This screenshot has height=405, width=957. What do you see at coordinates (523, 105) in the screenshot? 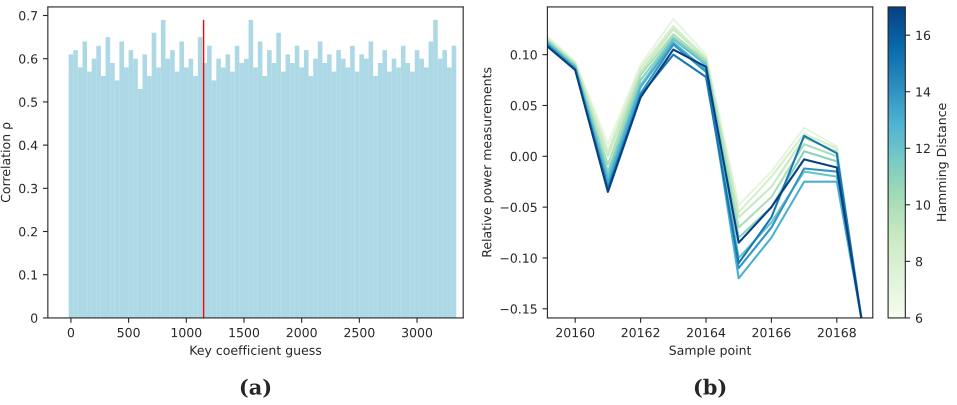
I see `y-tick-label: 0.05` at bounding box center [523, 105].